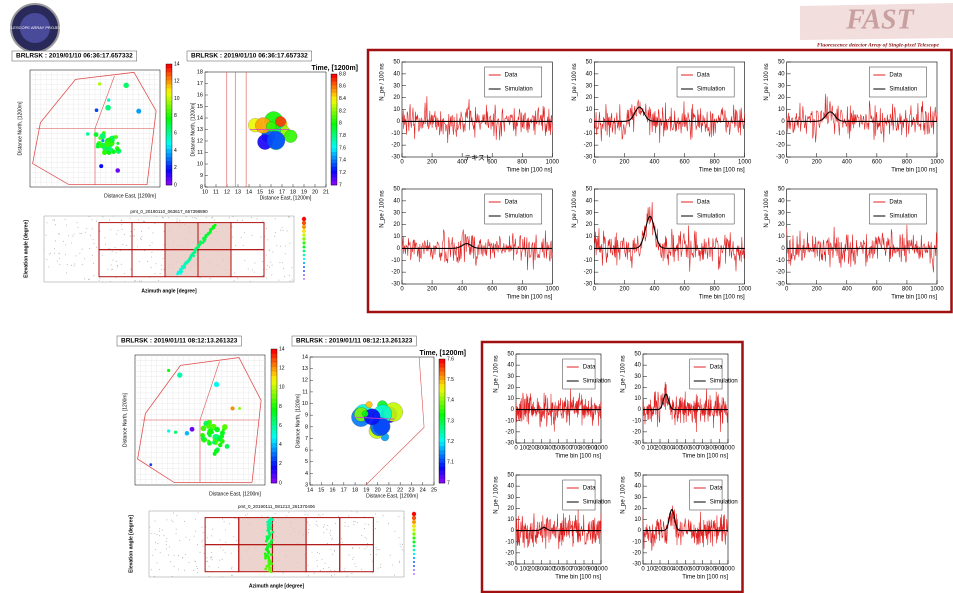 This screenshot has height=593, width=953. Describe the element at coordinates (510, 498) in the screenshot. I see `y-tick-label: 30` at that location.